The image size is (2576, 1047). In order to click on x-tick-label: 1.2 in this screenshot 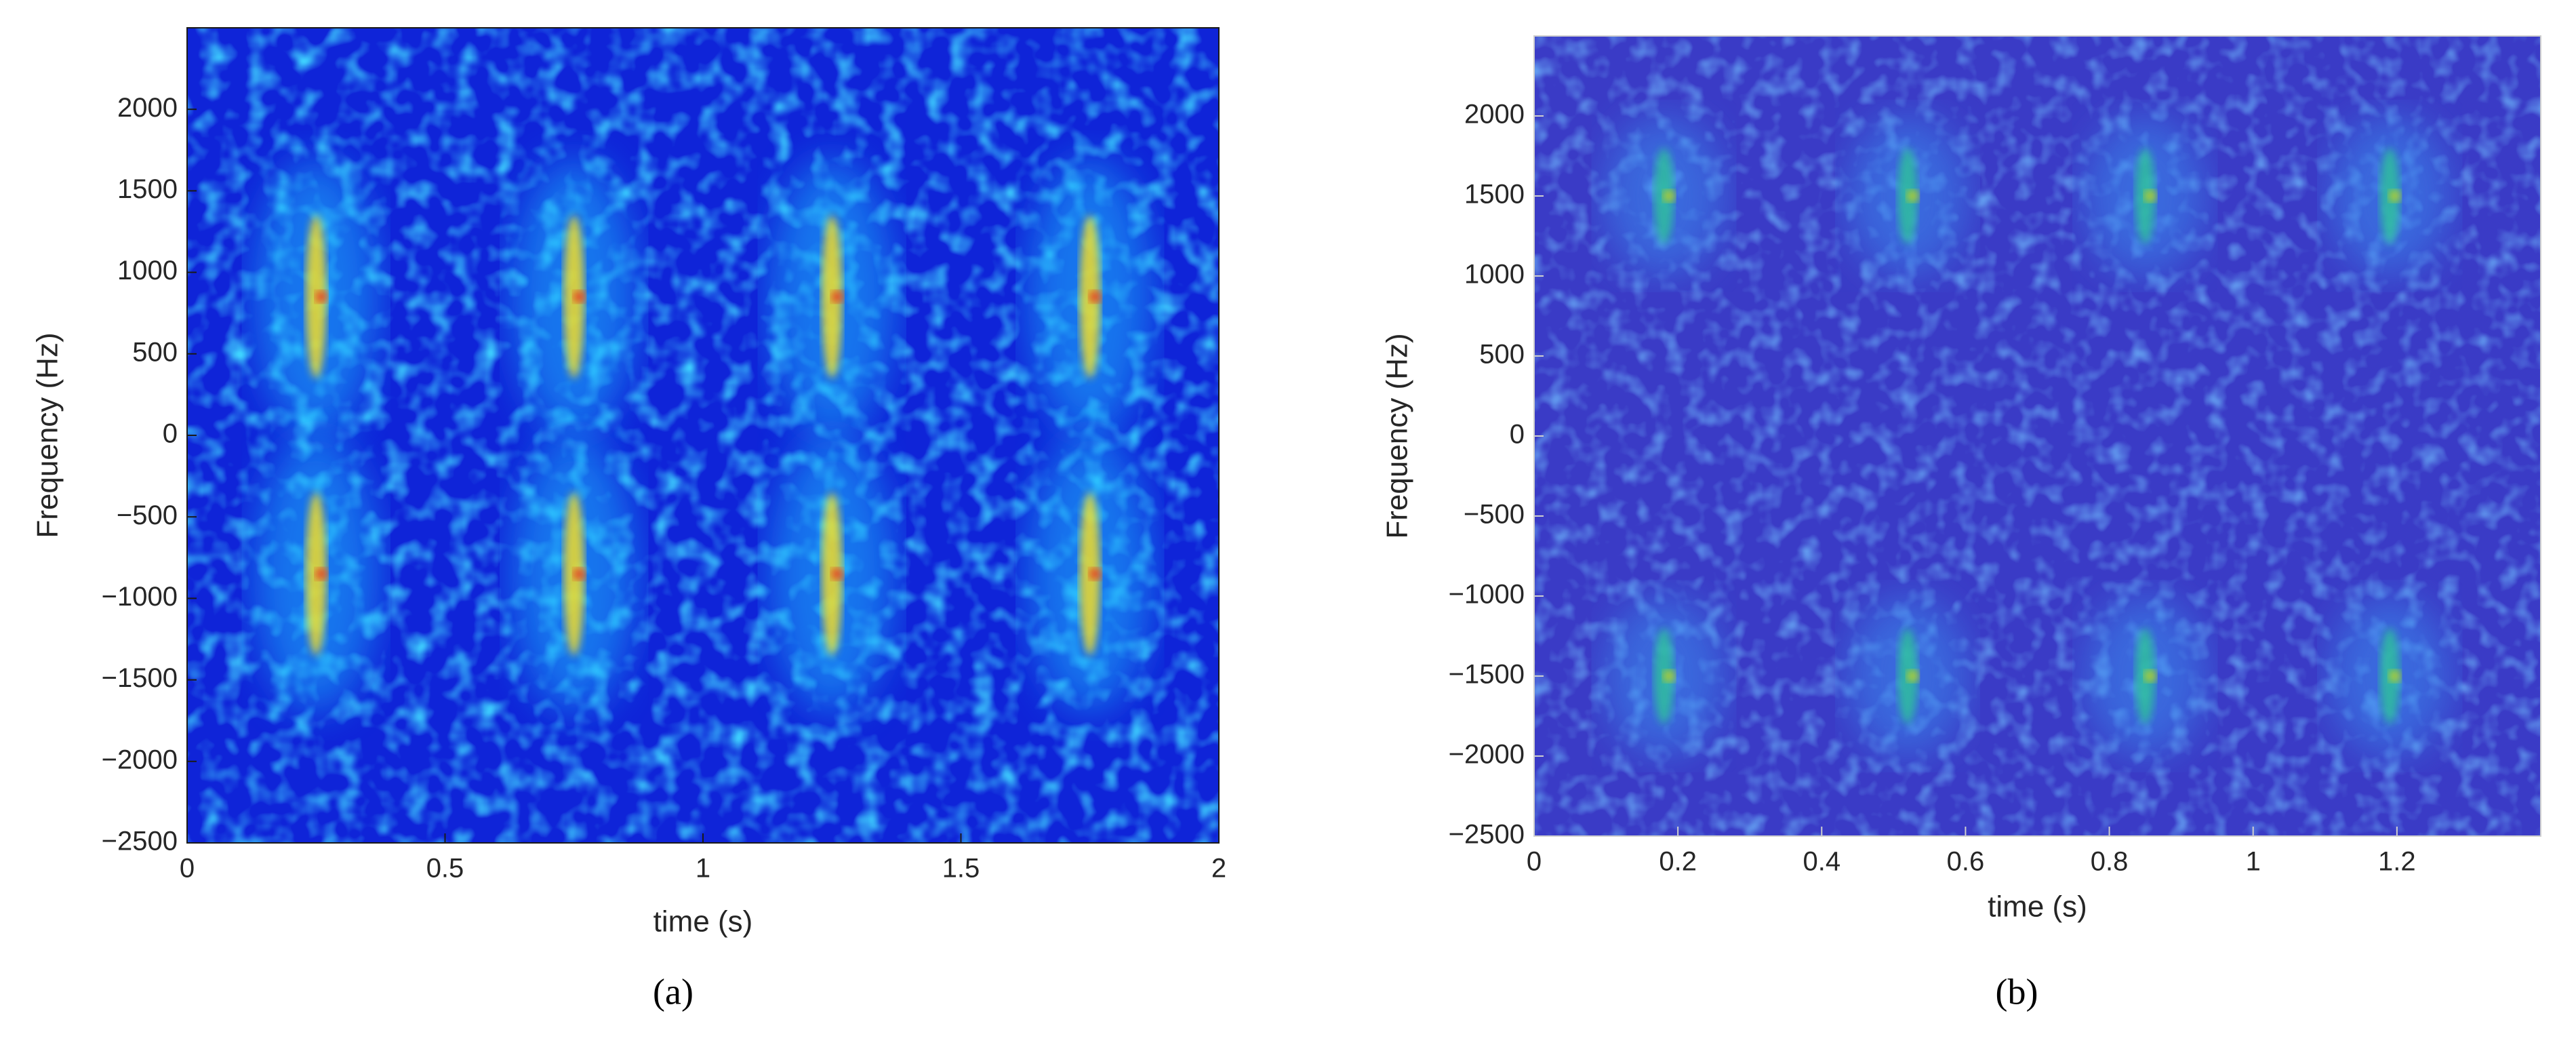, I will do `click(2397, 862)`.